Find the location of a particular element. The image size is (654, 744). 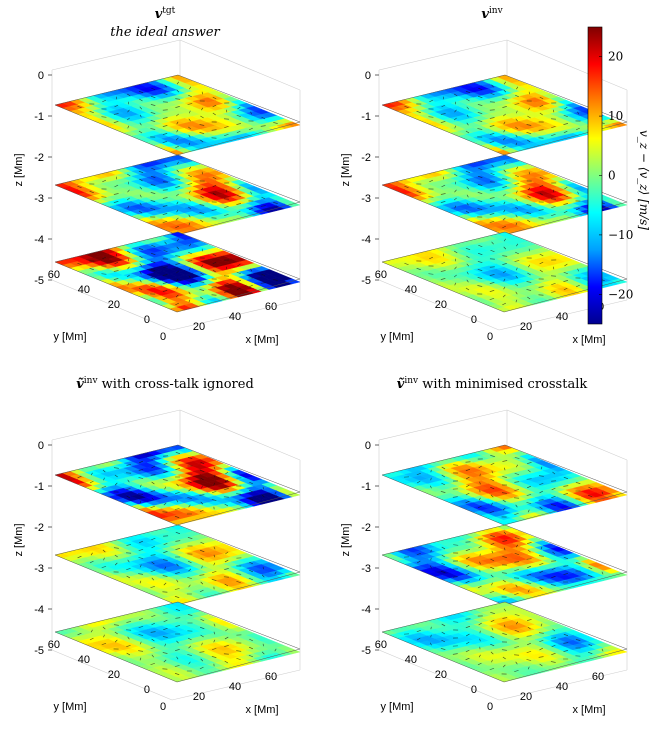

panel-title: ṽinv with cross-talk ignored is located at coordinates (165, 384).